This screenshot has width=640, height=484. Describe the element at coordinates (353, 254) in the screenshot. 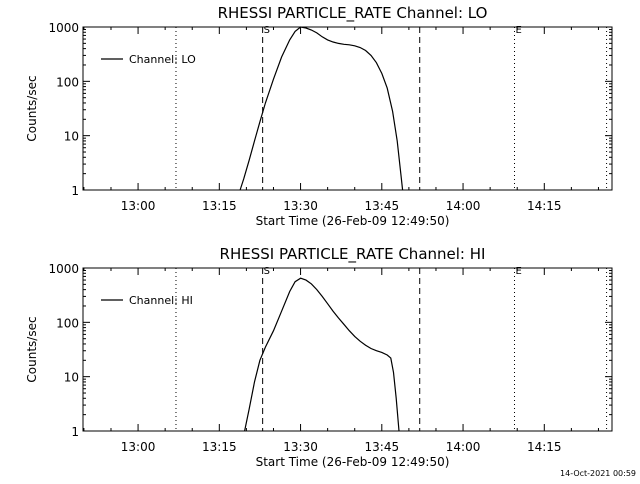

I see `chart-title: RHESSI PARTICLE_RATE Channel: HI` at that location.